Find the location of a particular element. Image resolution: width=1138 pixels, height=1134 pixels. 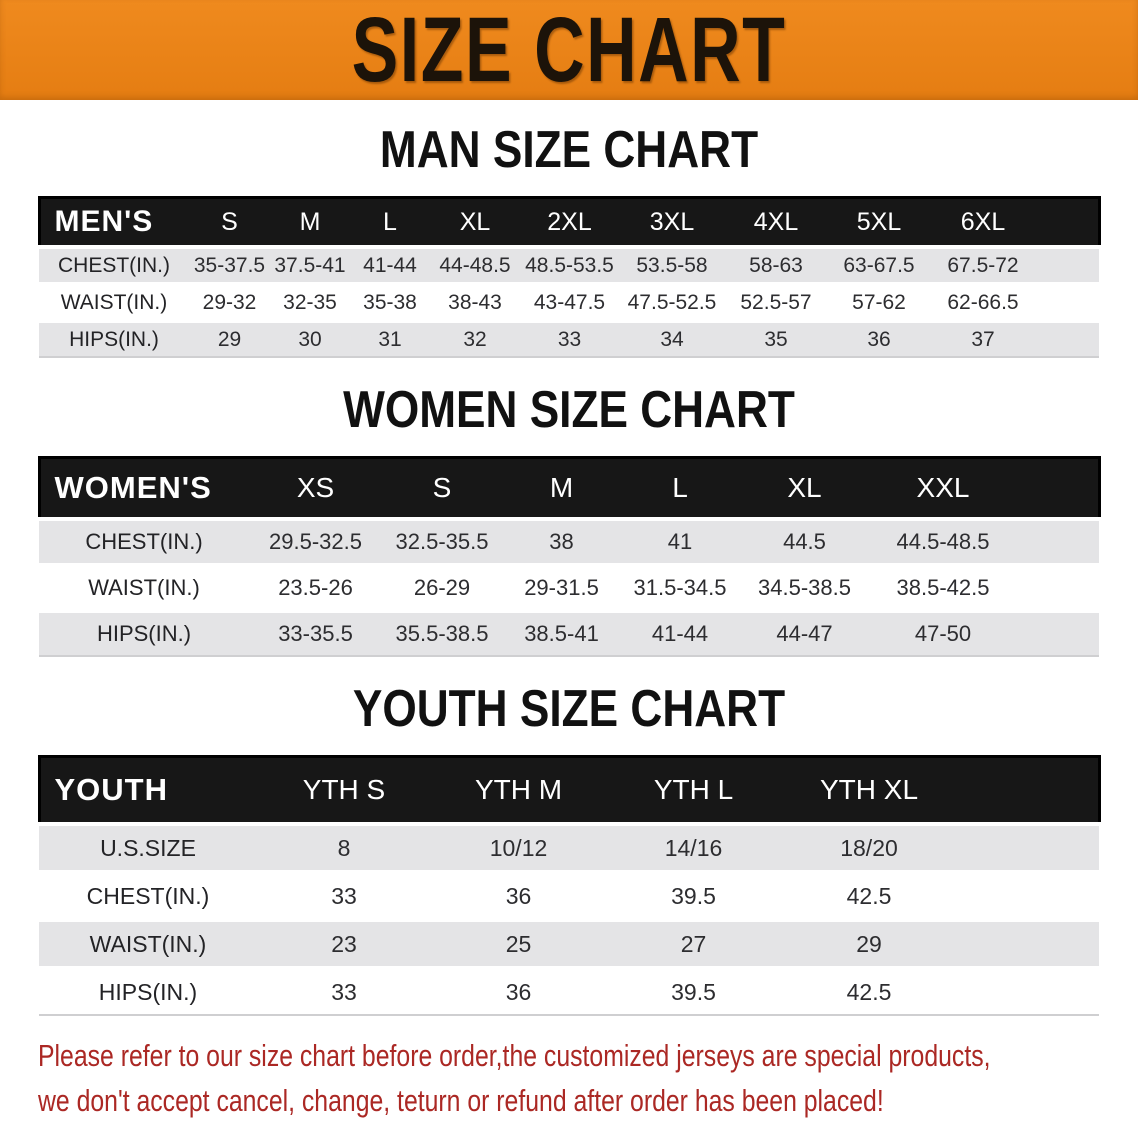

row-label-cell: U.S.SIZE is located at coordinates (148, 847).